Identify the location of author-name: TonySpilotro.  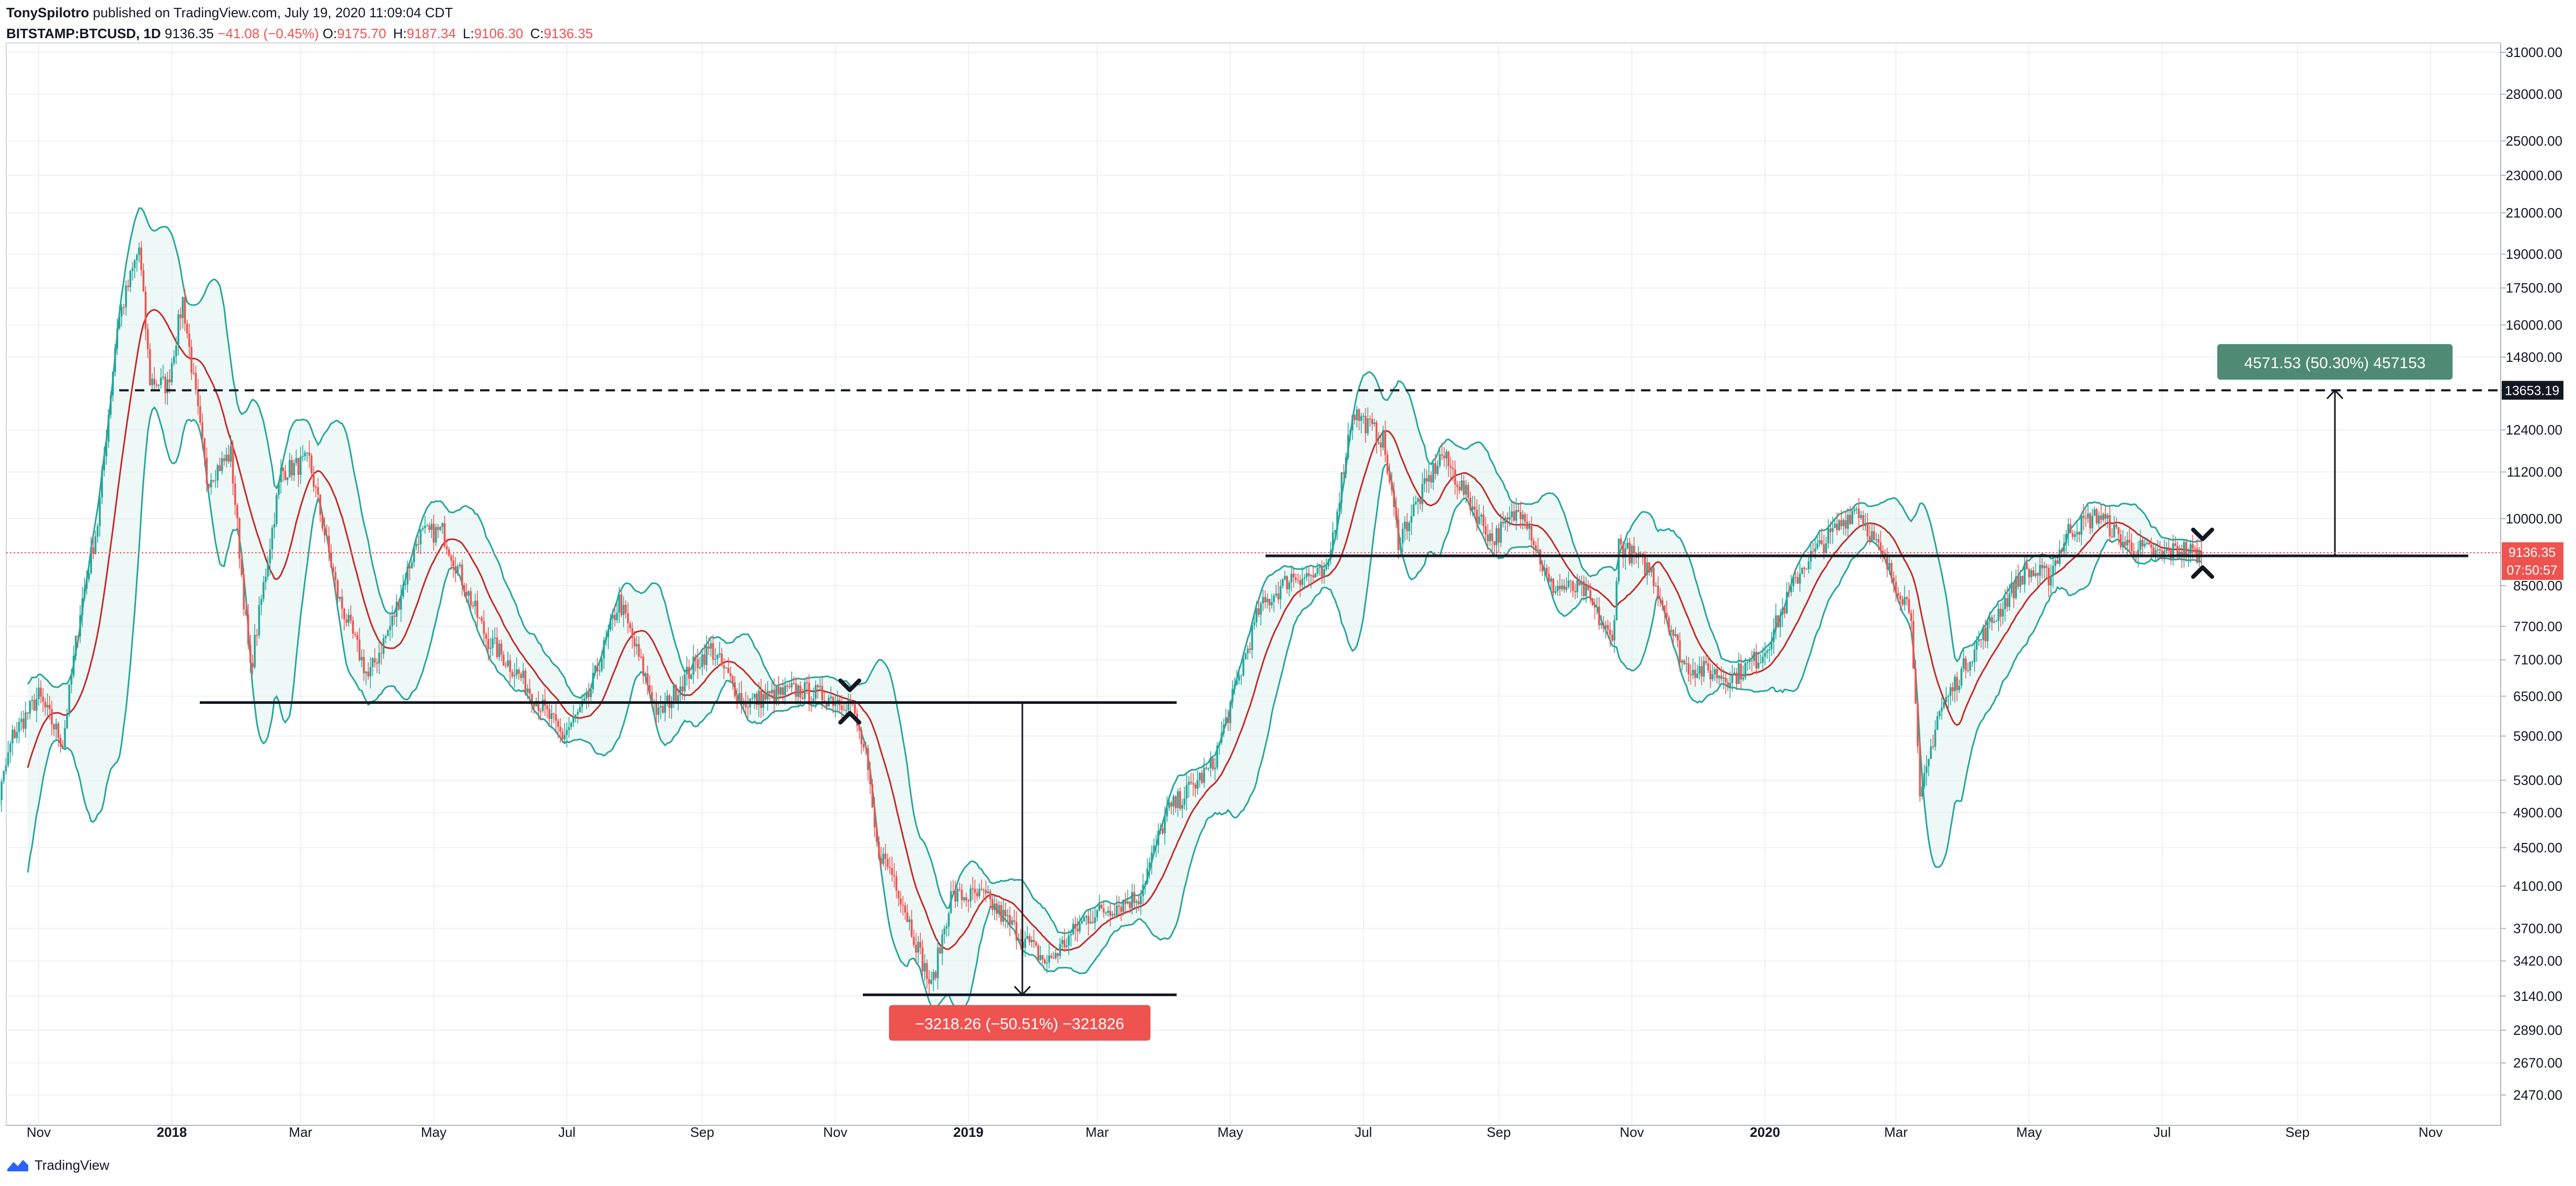
(48, 13).